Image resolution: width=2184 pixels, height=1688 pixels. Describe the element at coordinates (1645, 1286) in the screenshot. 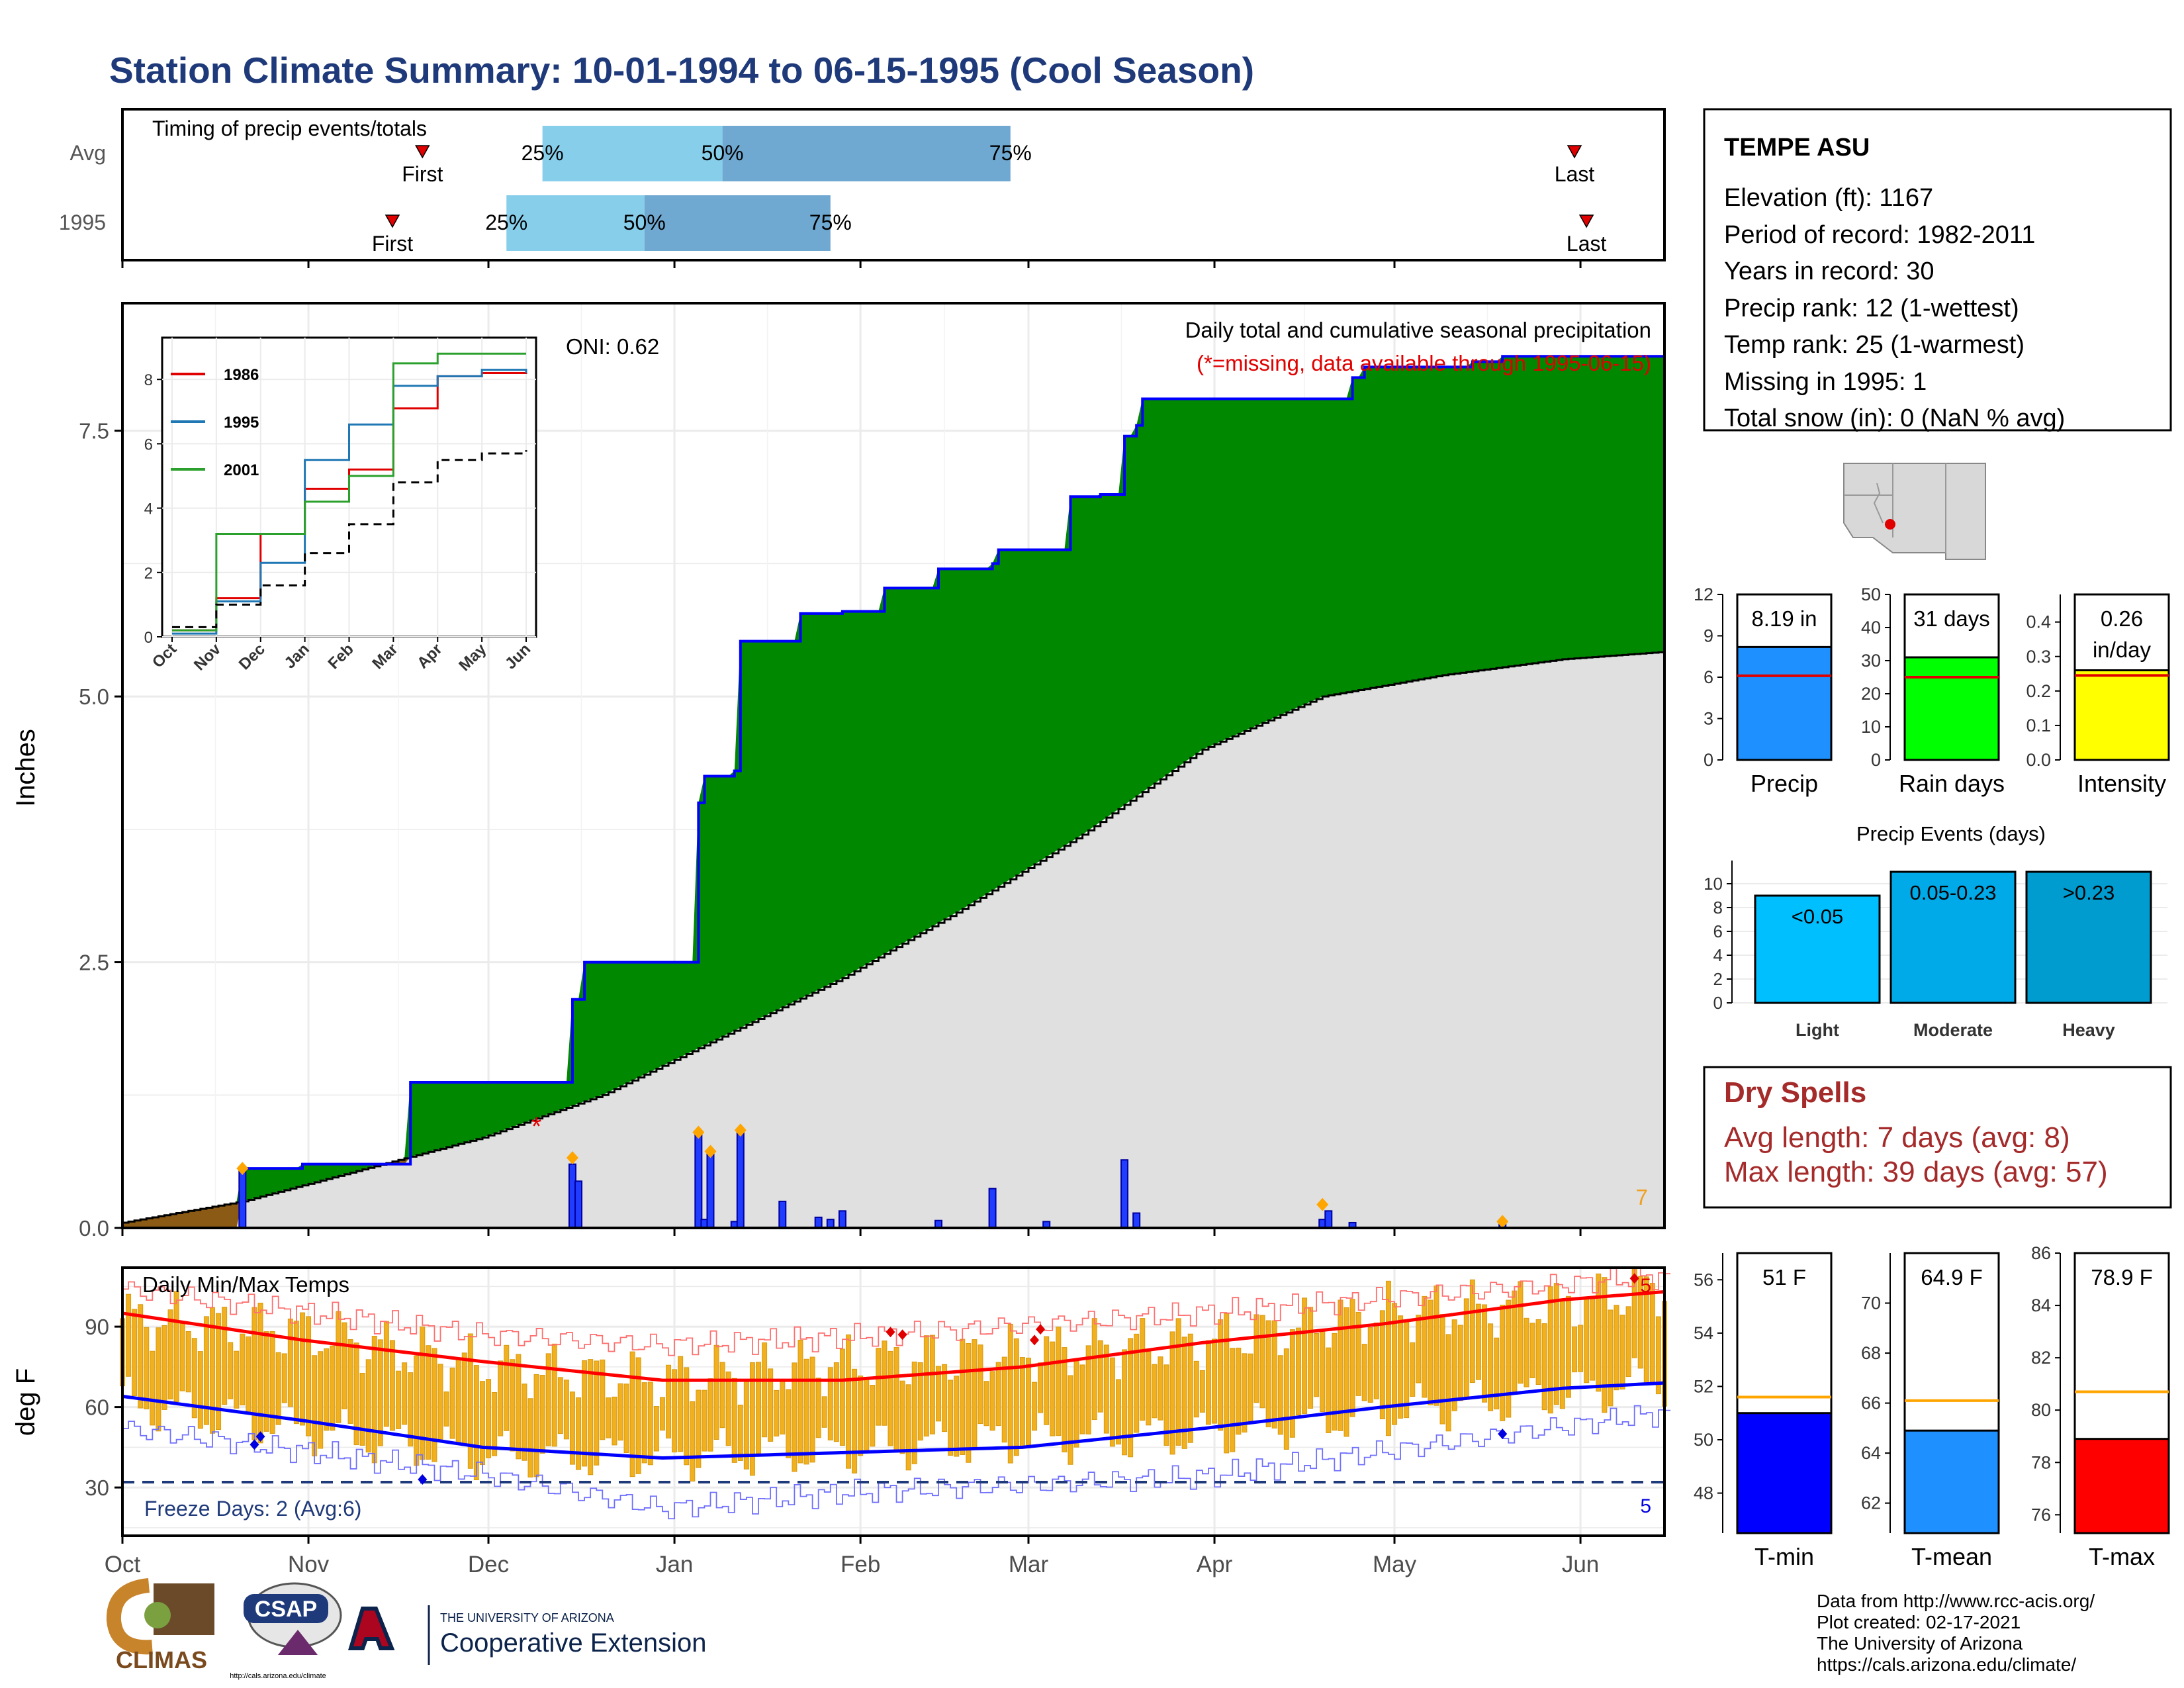

I see `hot-days-count: 5` at that location.